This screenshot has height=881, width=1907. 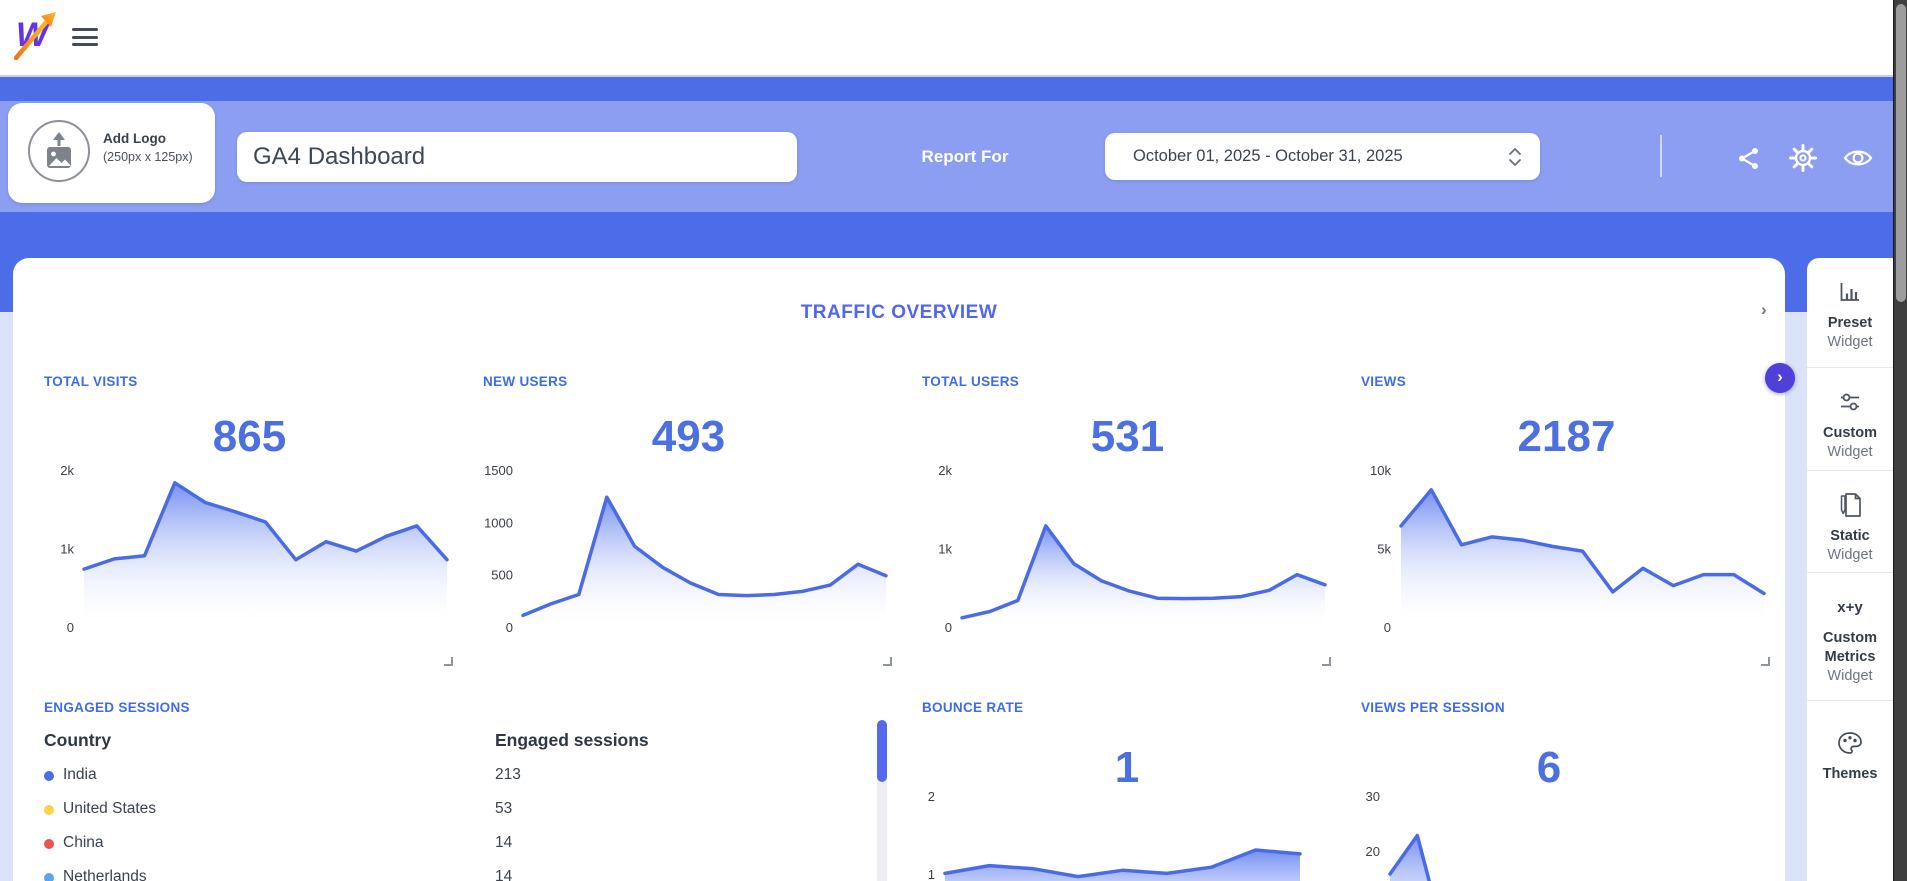 I want to click on area-chart-new-users: 0 500 1000 1500, so click(x=687, y=554).